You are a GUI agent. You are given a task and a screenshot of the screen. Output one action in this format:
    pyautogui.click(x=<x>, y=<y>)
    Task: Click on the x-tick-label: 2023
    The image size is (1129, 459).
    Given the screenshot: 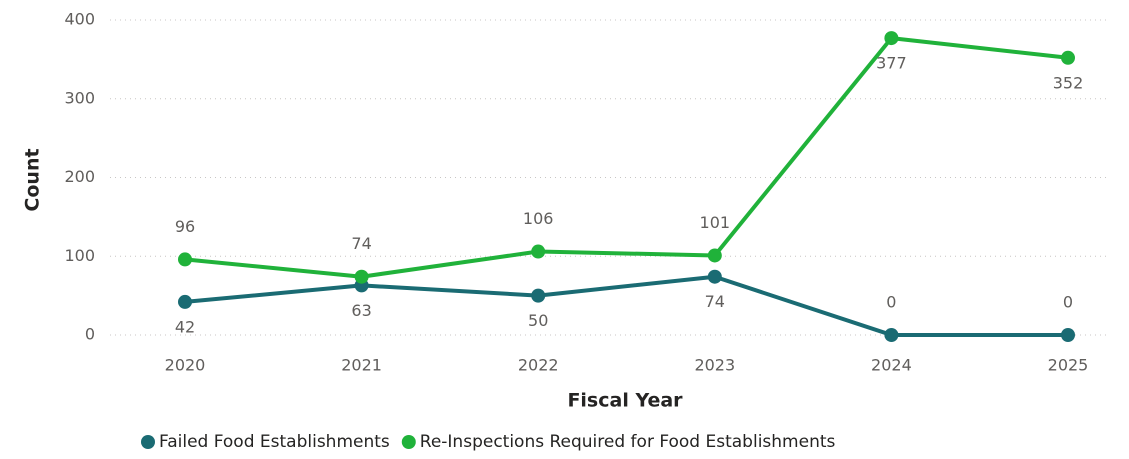 What is the action you would take?
    pyautogui.click(x=714, y=365)
    